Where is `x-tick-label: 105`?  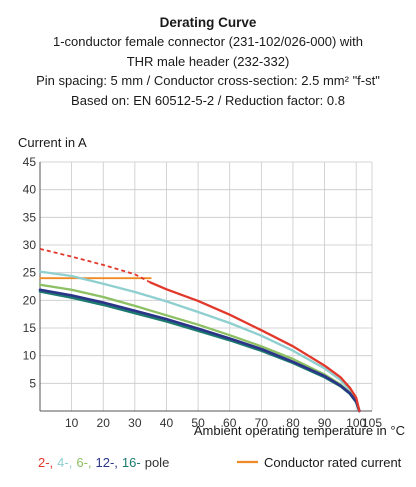 x-tick-label: 105 is located at coordinates (372, 423).